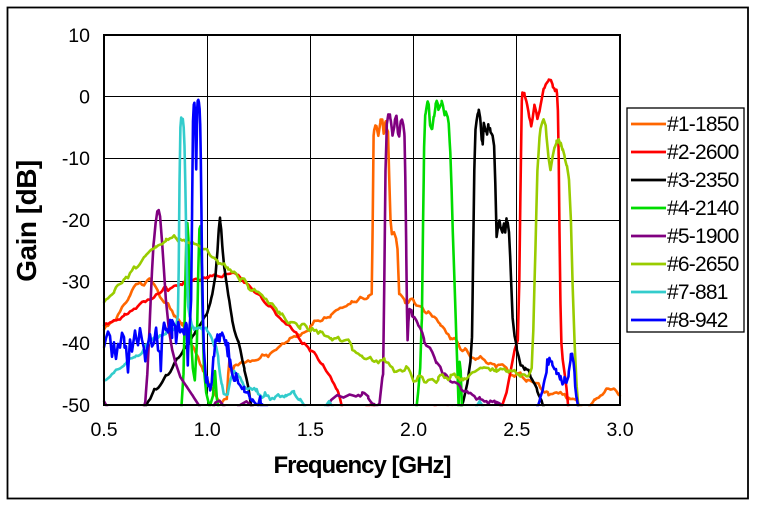 The width and height of the screenshot is (757, 512). Describe the element at coordinates (703, 124) in the screenshot. I see `svg-text: #1-1850` at that location.